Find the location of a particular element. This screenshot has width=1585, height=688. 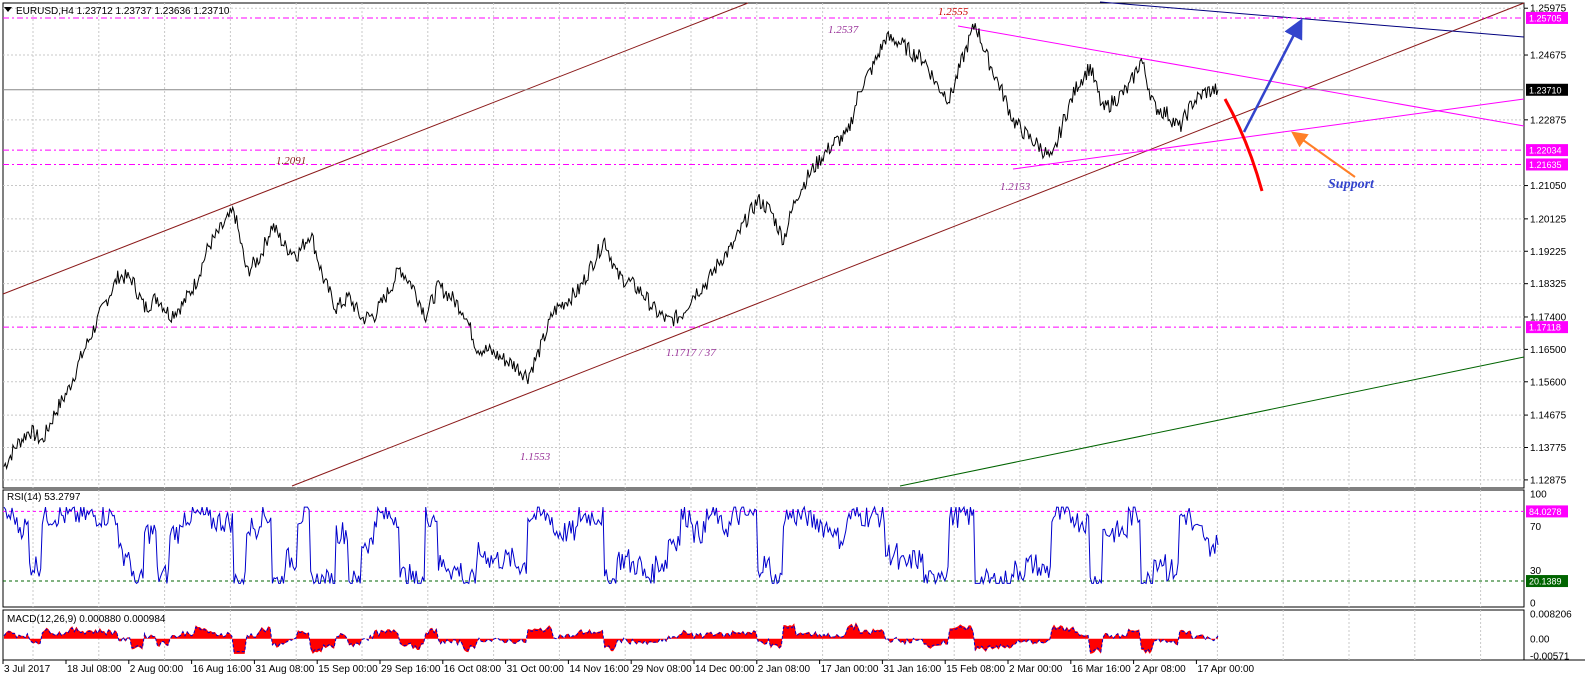

rsi-level-badge-label: 20.1389 is located at coordinates (1545, 582).